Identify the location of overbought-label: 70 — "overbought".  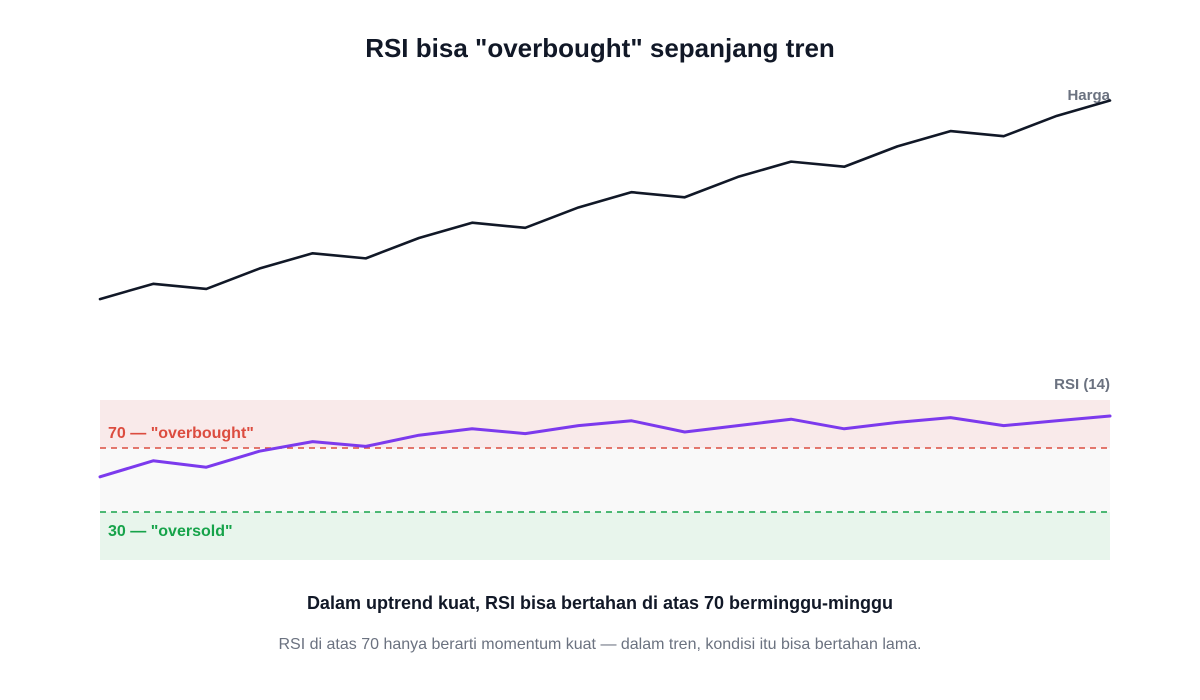
(181, 433).